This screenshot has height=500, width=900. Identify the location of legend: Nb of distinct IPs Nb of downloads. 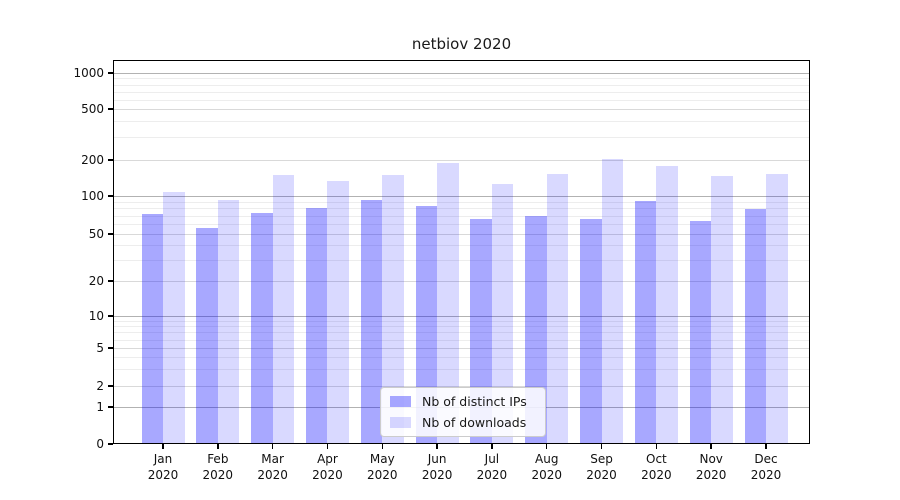
(463, 412).